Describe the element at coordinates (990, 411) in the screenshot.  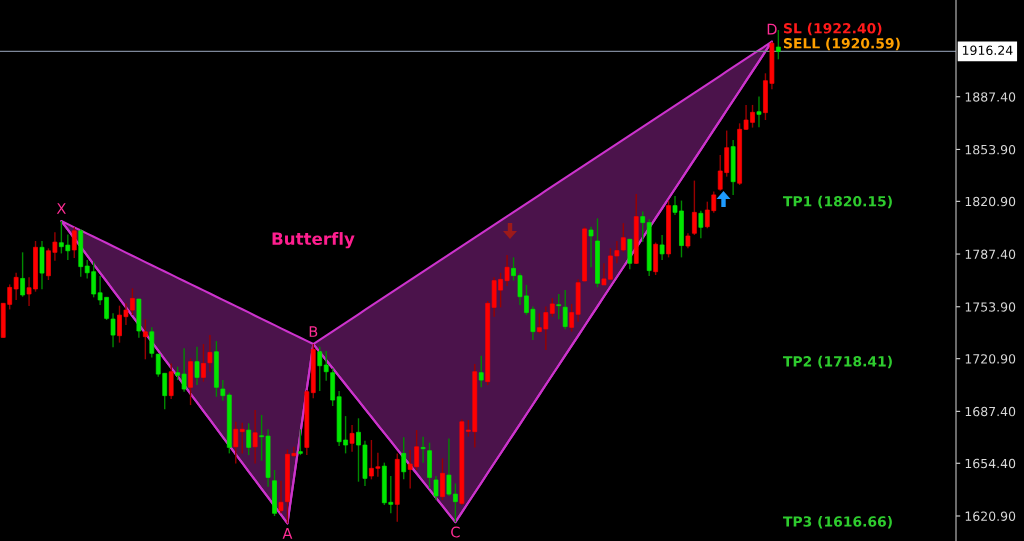
I see `y-tick-label: 1687.40` at that location.